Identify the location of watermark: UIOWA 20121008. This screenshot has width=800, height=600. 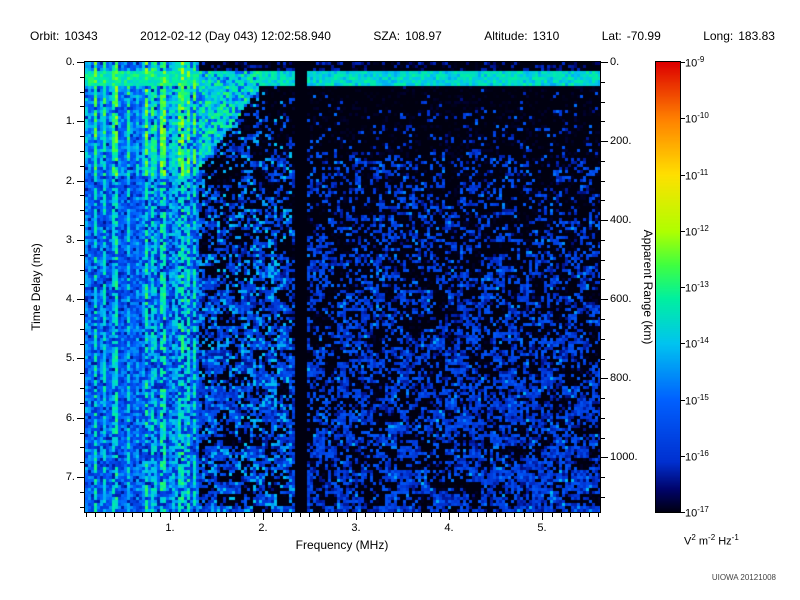
(743, 577).